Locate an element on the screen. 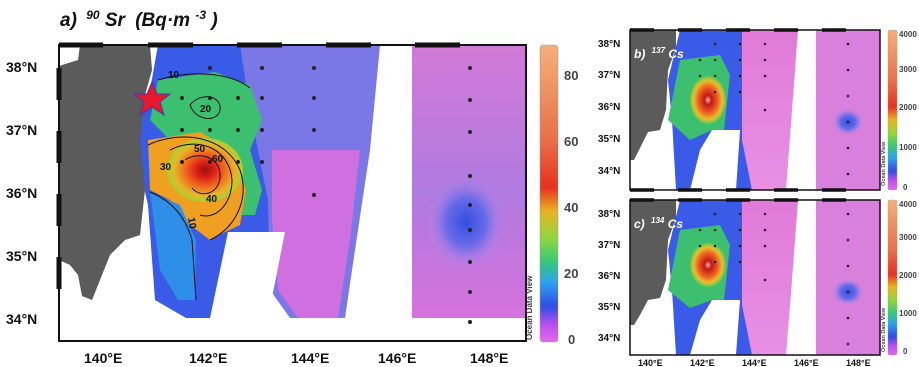  main-title: a) 90 Sr (Bq·m -3 ) is located at coordinates (139, 17).